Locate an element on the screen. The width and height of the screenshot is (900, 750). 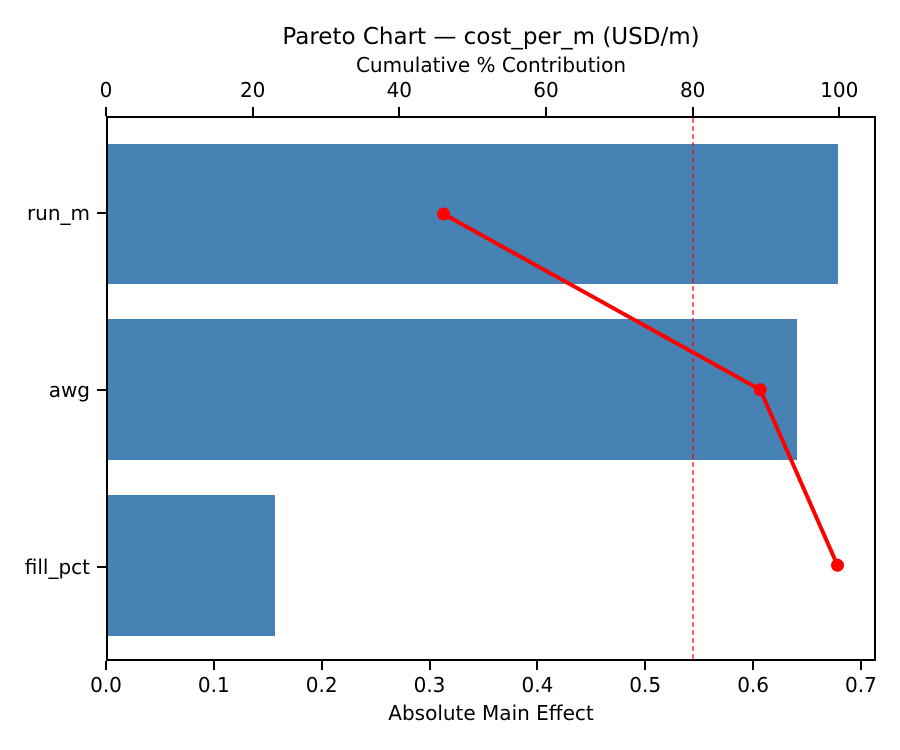
bottom-tick-label: 0.2 is located at coordinates (321, 685).